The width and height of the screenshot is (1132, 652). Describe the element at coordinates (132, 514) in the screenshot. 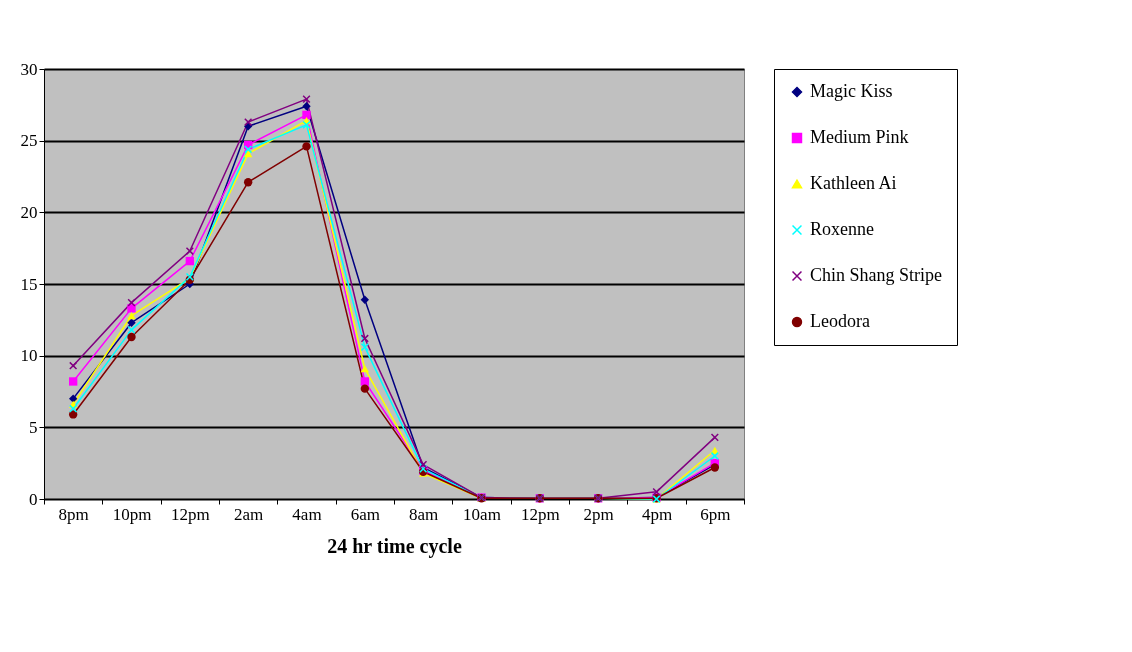

I see `x-tick-label: 10pm` at that location.